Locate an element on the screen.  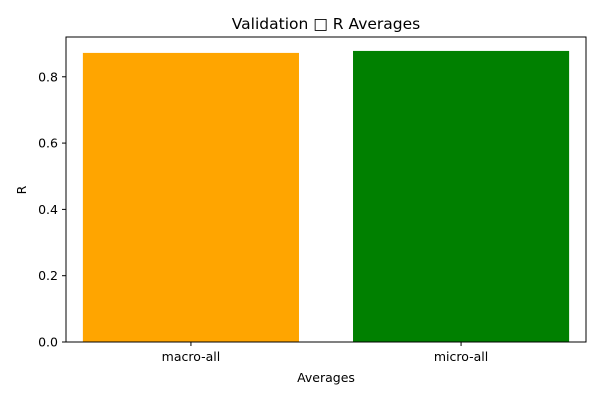
y-tick-label: 0.2 is located at coordinates (48, 275).